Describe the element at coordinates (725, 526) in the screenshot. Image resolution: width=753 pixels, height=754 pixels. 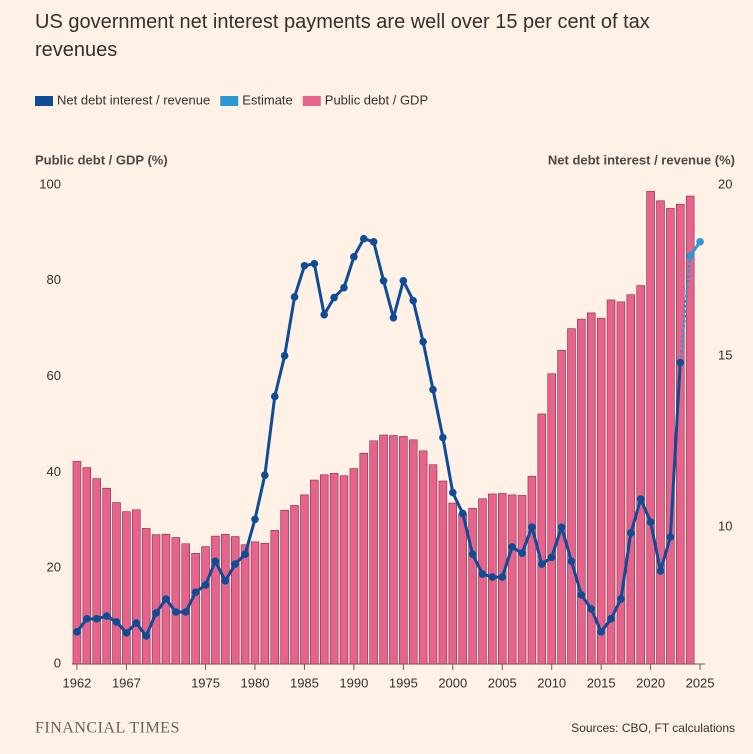
I see `y2-tick-label: 10` at that location.